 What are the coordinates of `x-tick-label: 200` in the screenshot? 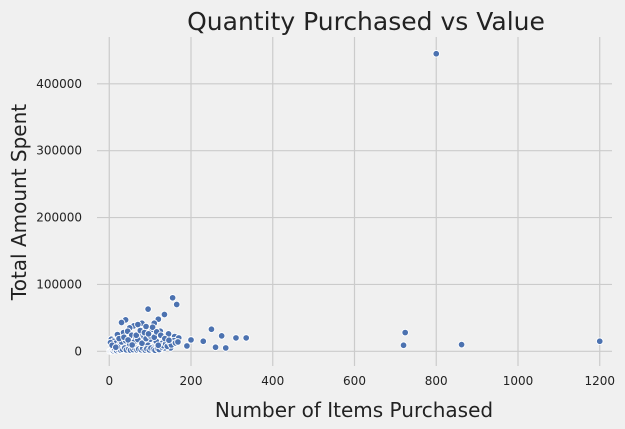 It's located at (191, 381).